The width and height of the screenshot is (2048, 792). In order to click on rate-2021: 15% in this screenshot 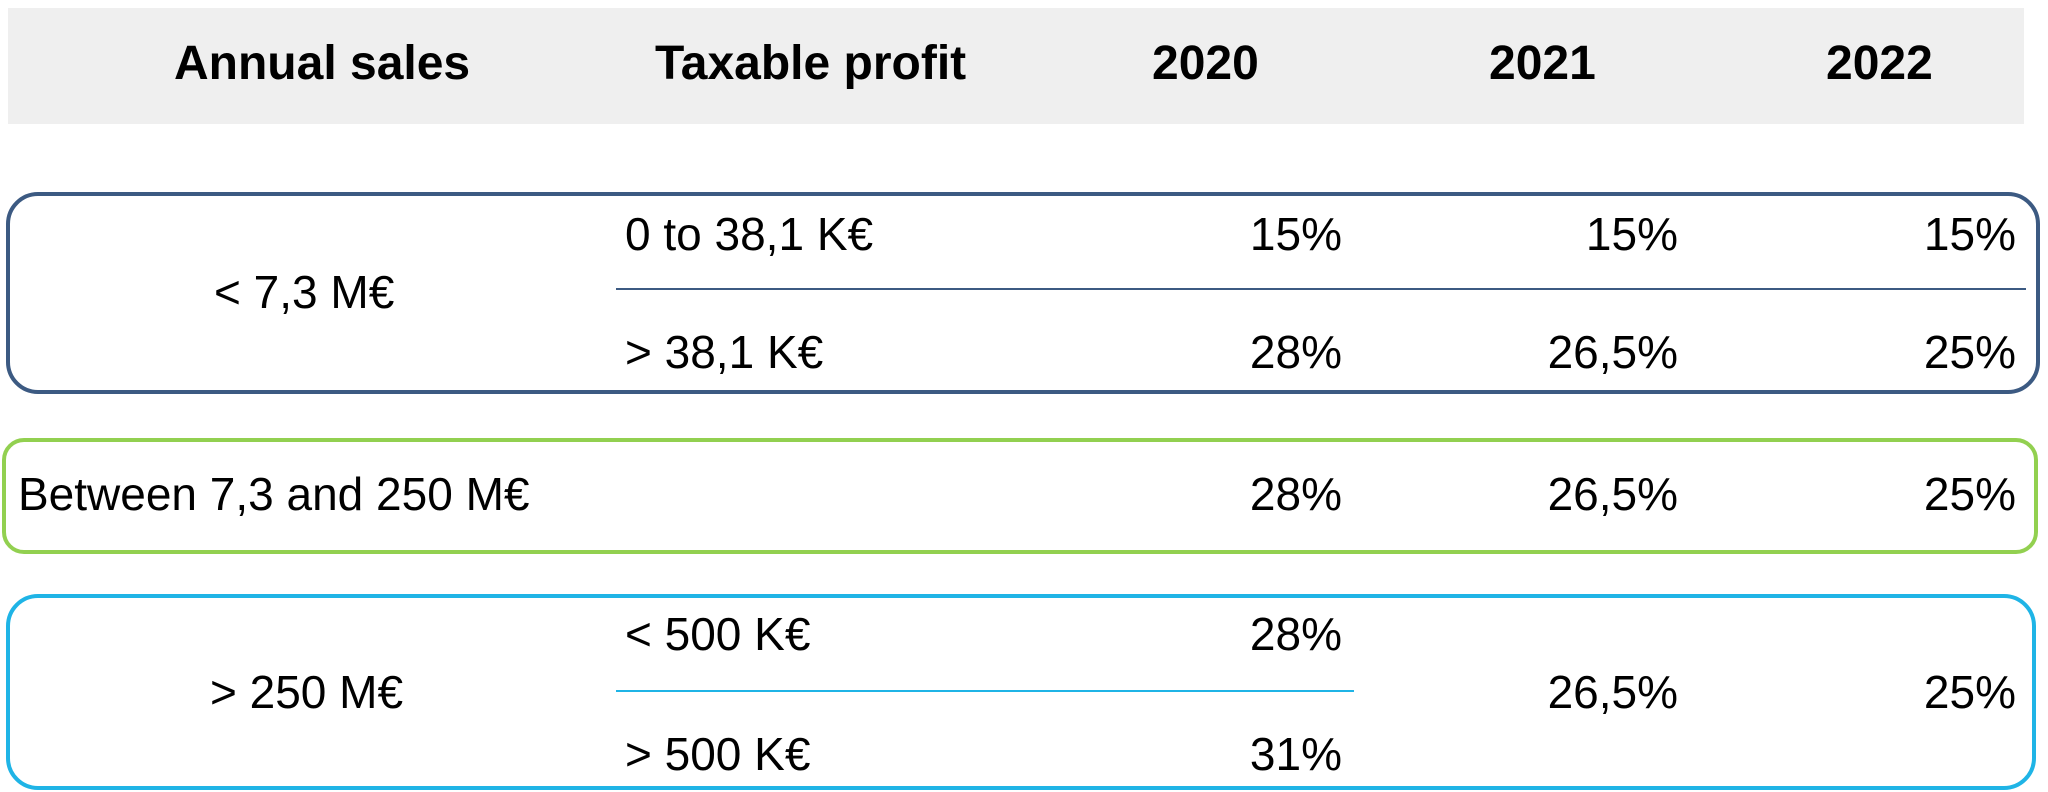, I will do `click(1631, 234)`.